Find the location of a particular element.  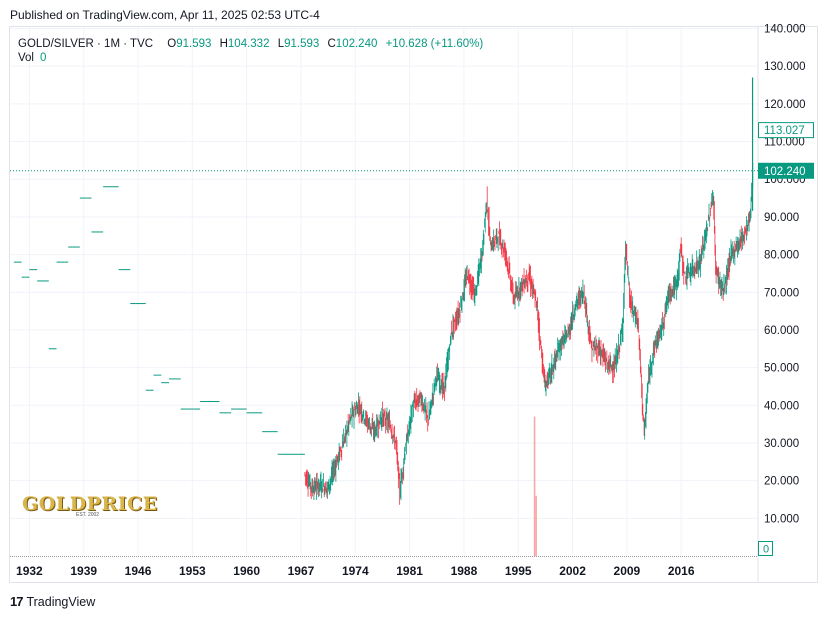

low-value: 91.593 is located at coordinates (302, 44).